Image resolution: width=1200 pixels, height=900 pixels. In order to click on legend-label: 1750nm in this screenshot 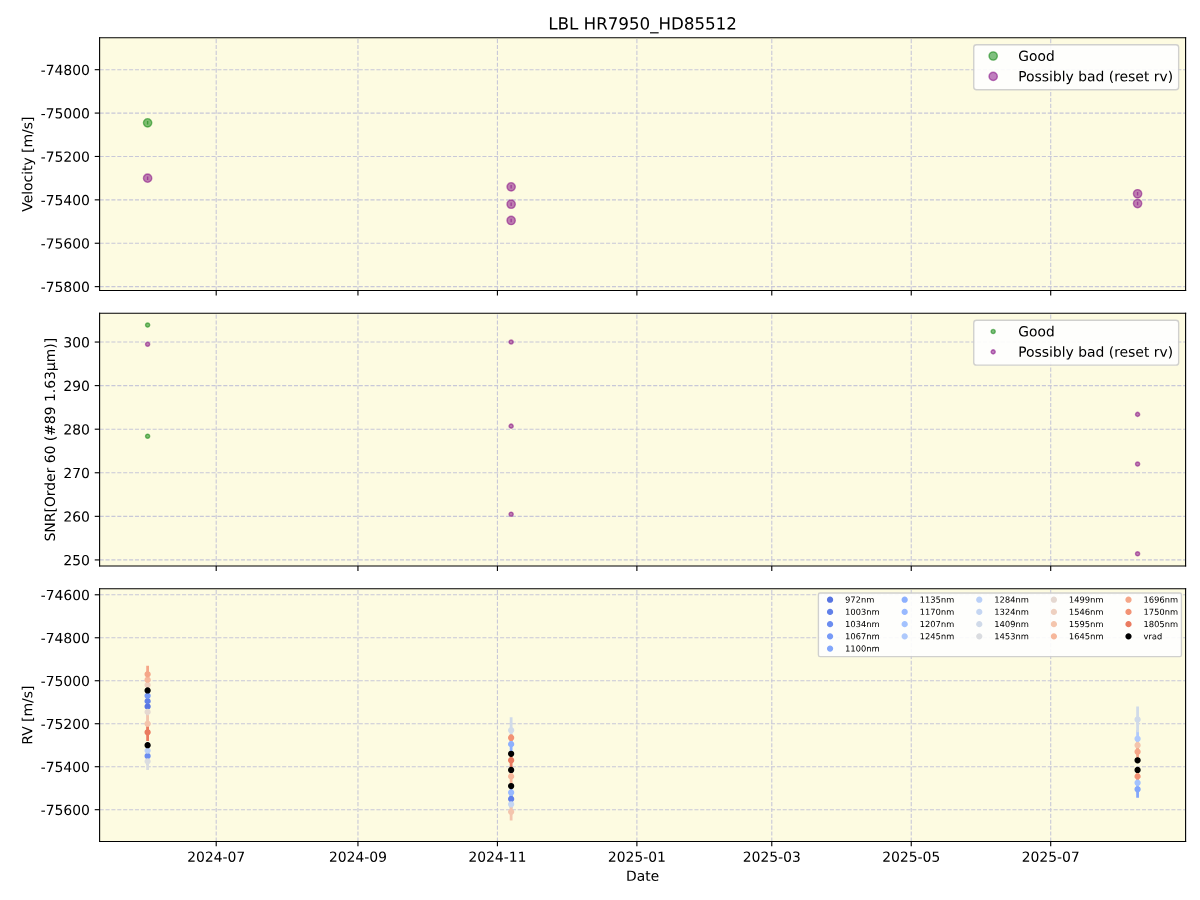, I will do `click(1161, 611)`.